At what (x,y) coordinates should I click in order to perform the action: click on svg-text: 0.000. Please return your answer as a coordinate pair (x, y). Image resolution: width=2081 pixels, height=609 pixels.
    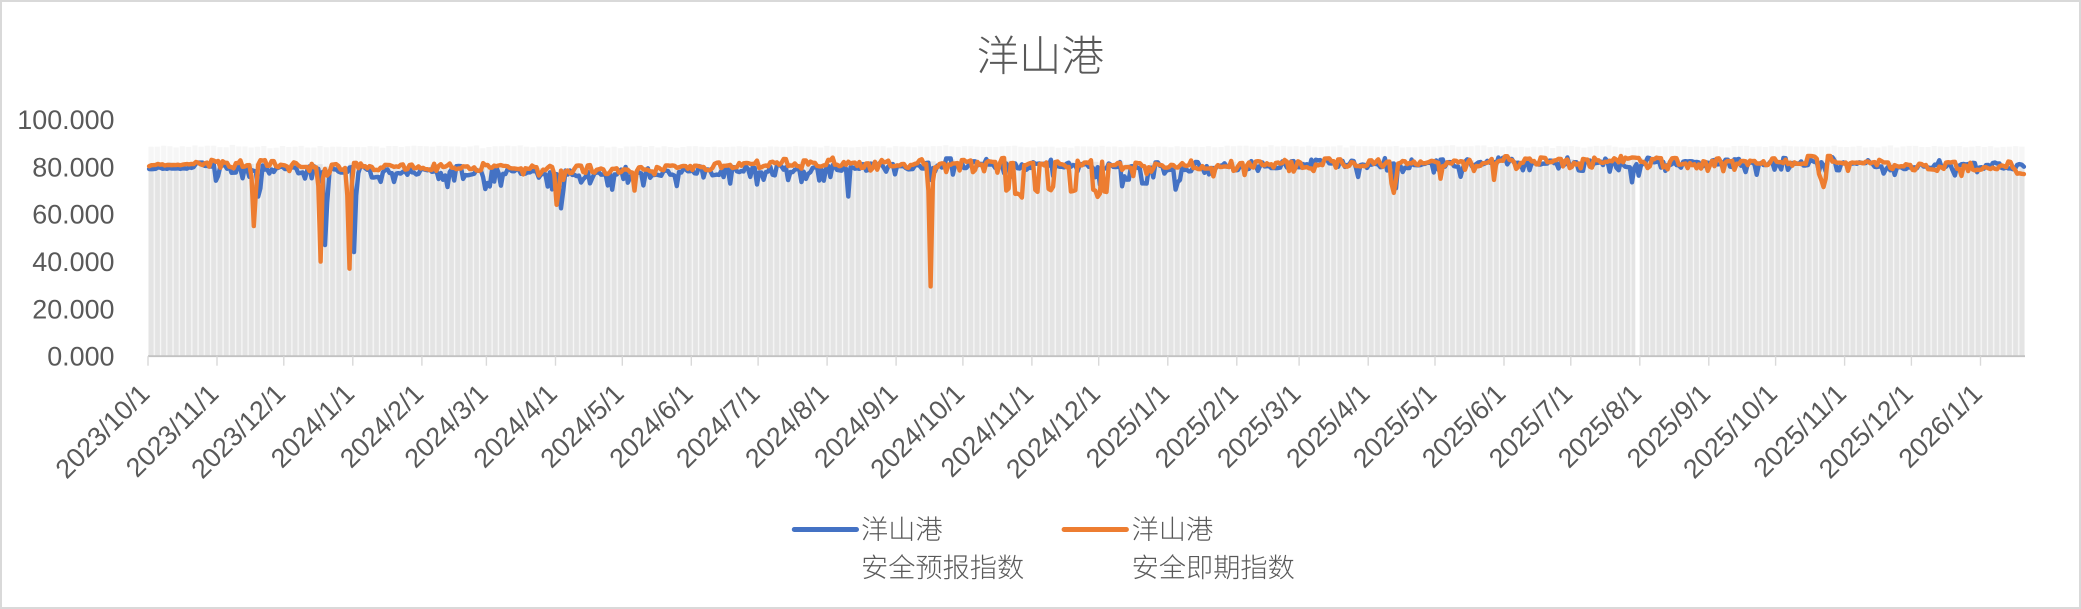
    Looking at the image, I should click on (80, 357).